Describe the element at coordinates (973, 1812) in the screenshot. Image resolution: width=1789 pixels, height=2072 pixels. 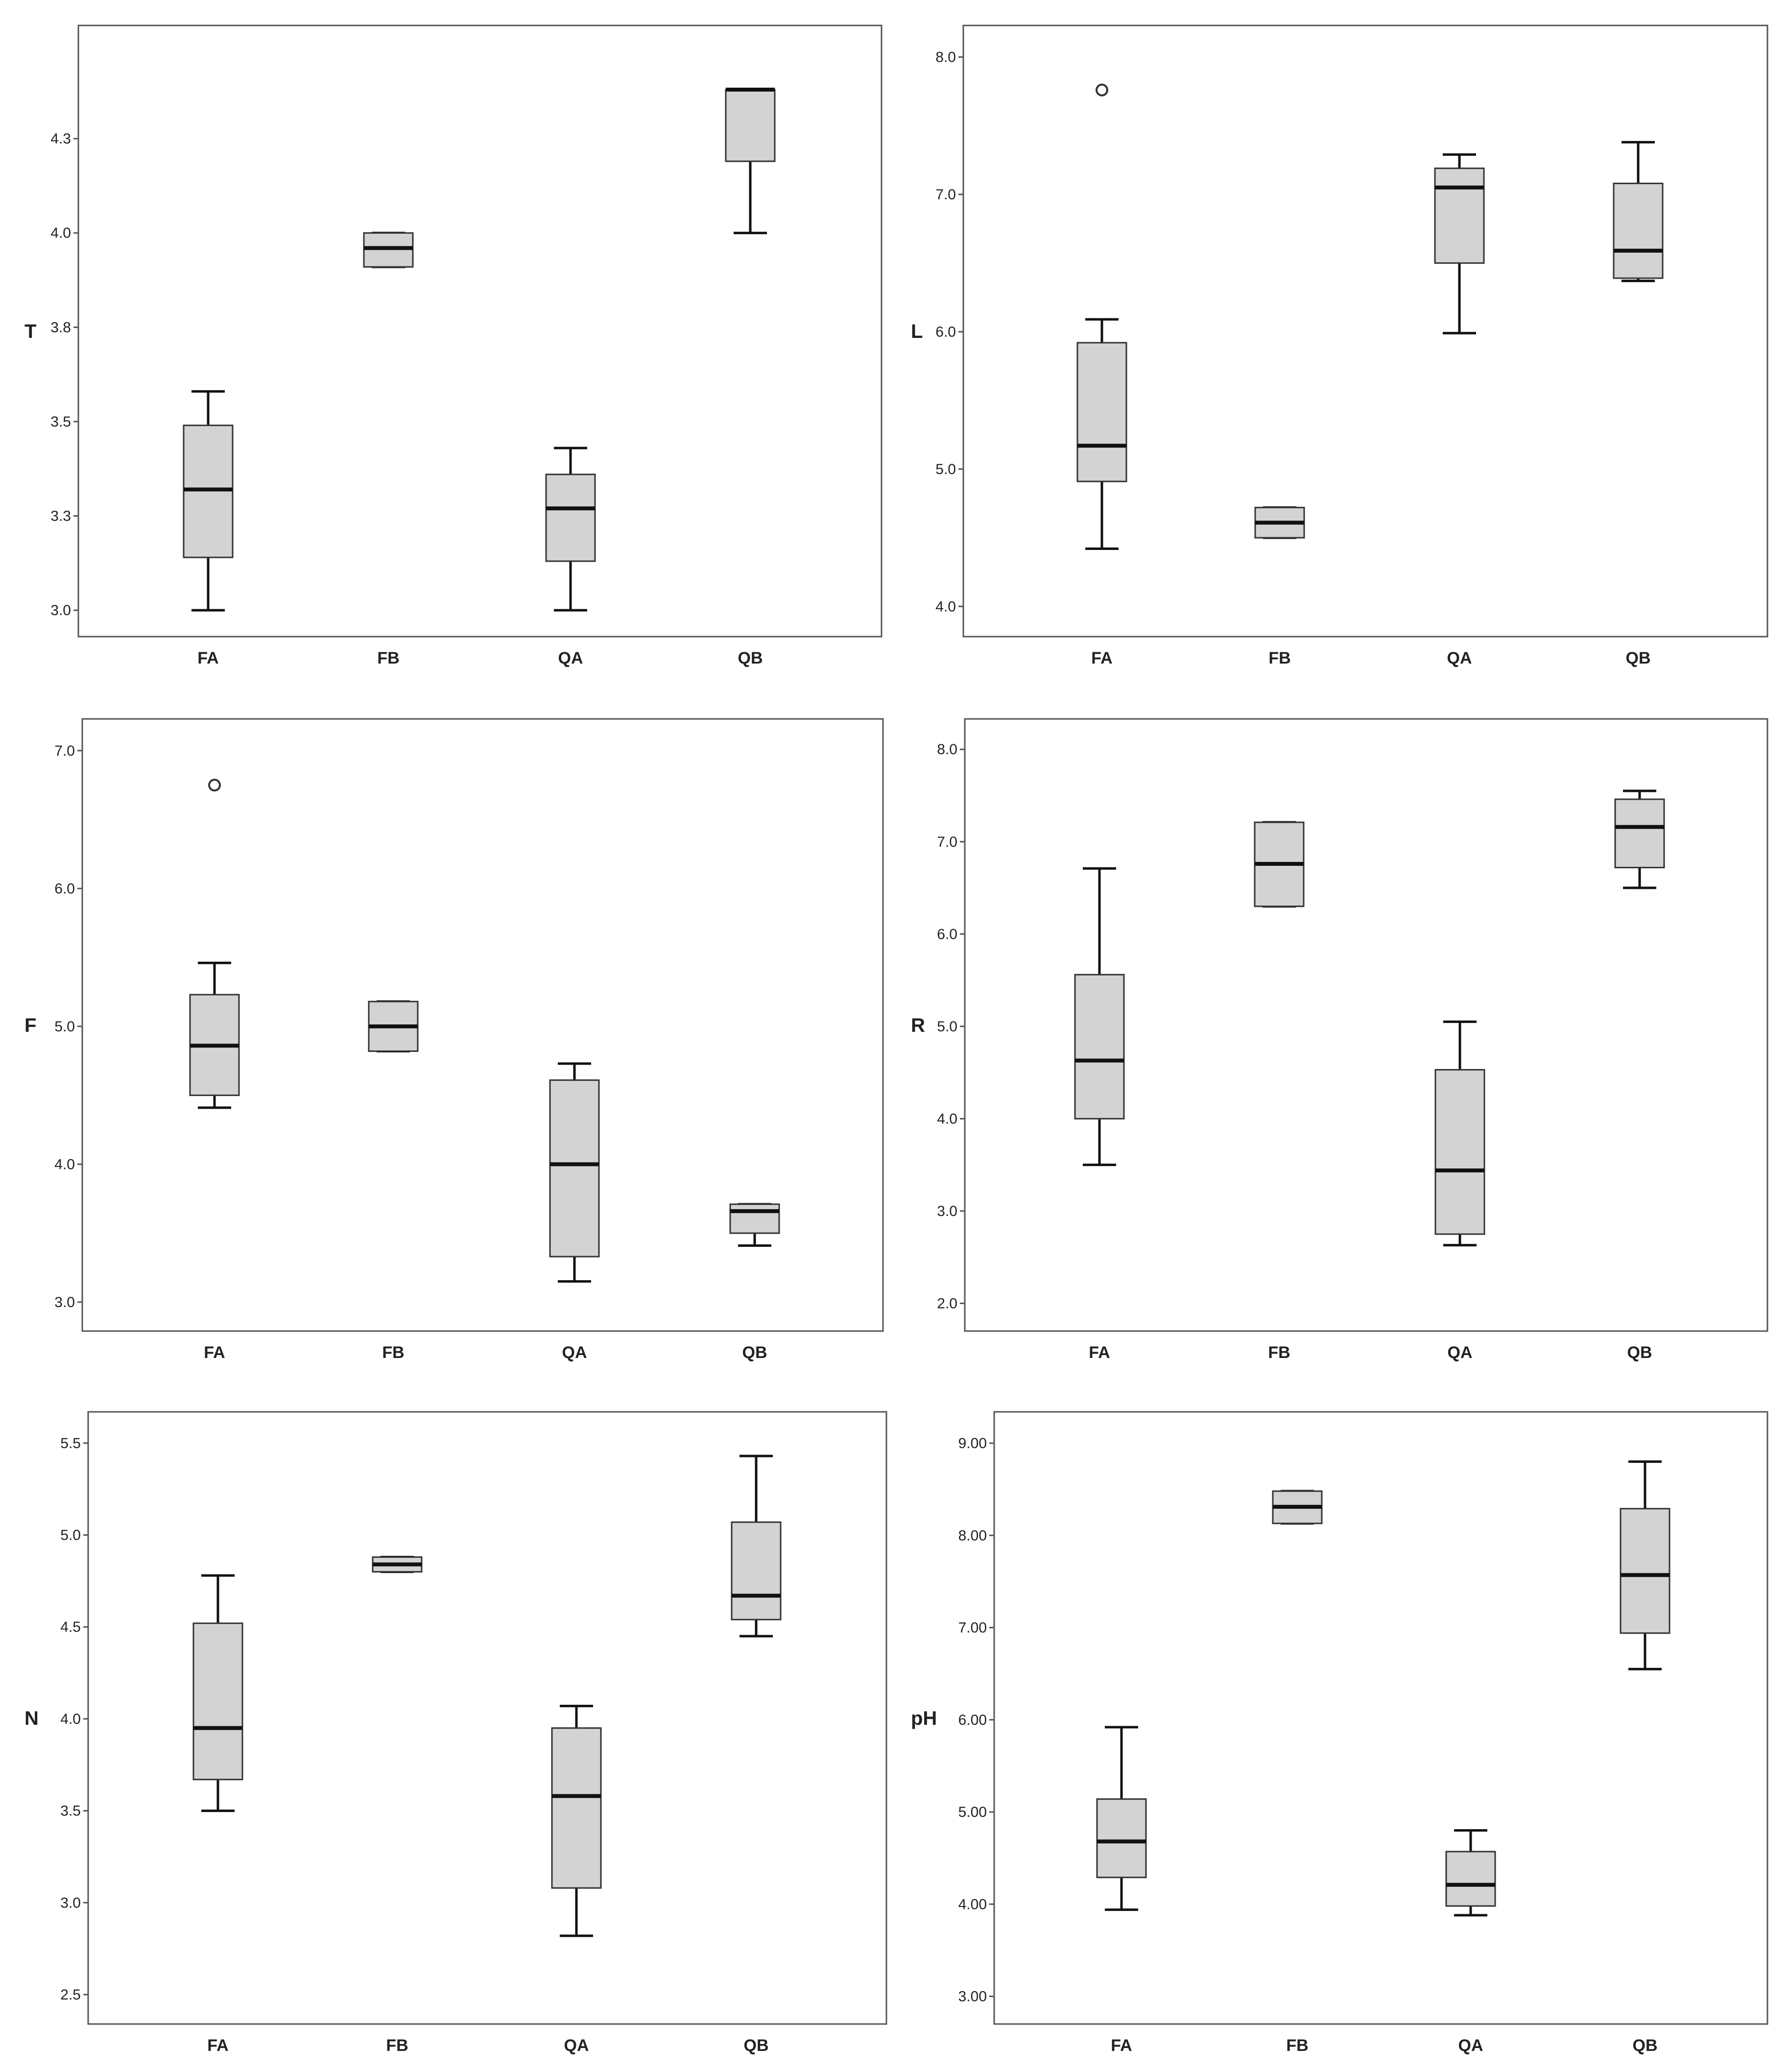
I see `y-tick-label: 5.00` at that location.